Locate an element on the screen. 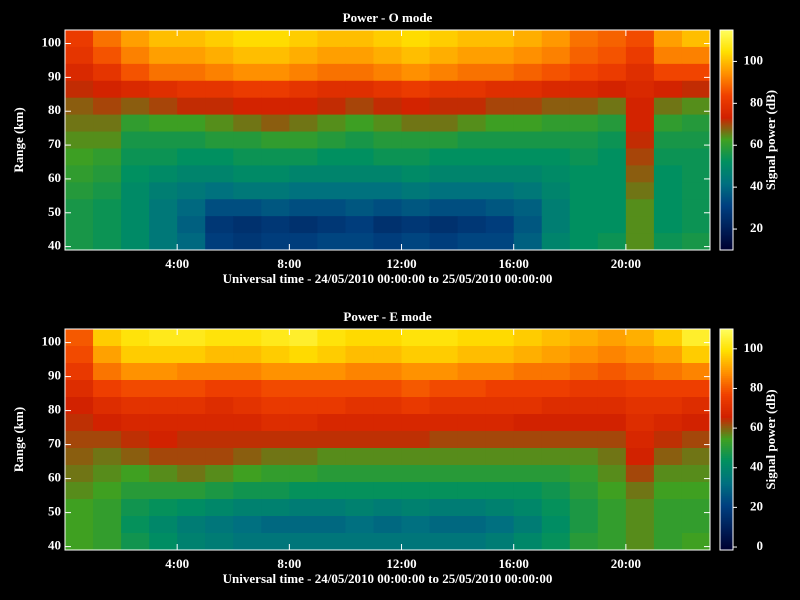 This screenshot has width=800, height=600. y-tick-label: 50 is located at coordinates (54, 511).